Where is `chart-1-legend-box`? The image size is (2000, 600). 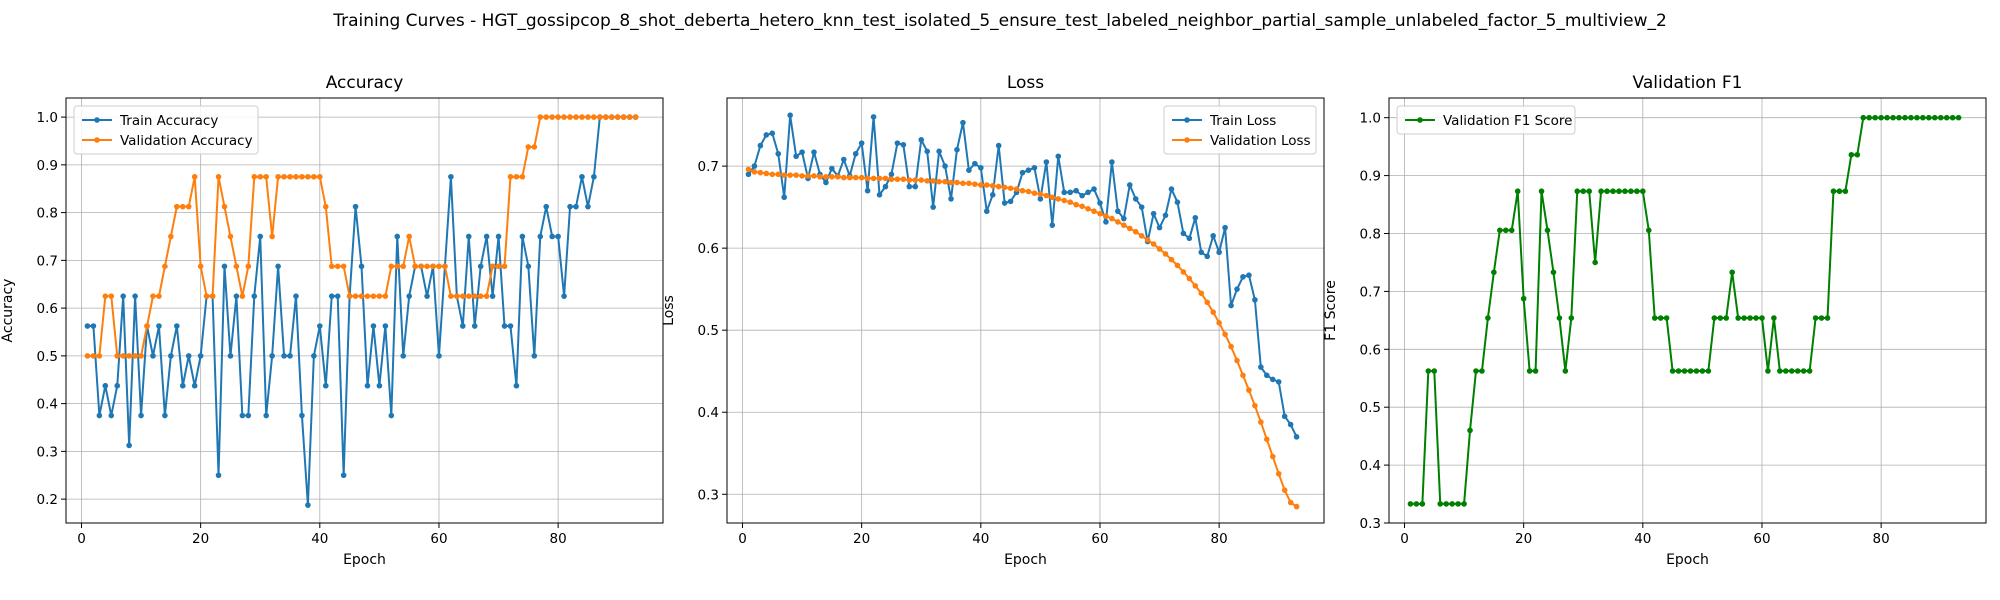 chart-1-legend-box is located at coordinates (166, 130).